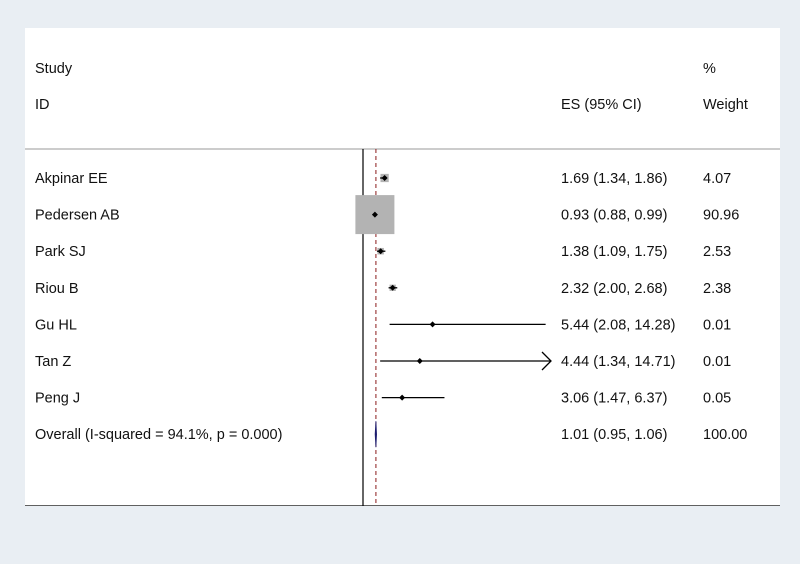 The height and width of the screenshot is (564, 800). Describe the element at coordinates (77, 216) in the screenshot. I see `study-name: Pedersen AB` at that location.